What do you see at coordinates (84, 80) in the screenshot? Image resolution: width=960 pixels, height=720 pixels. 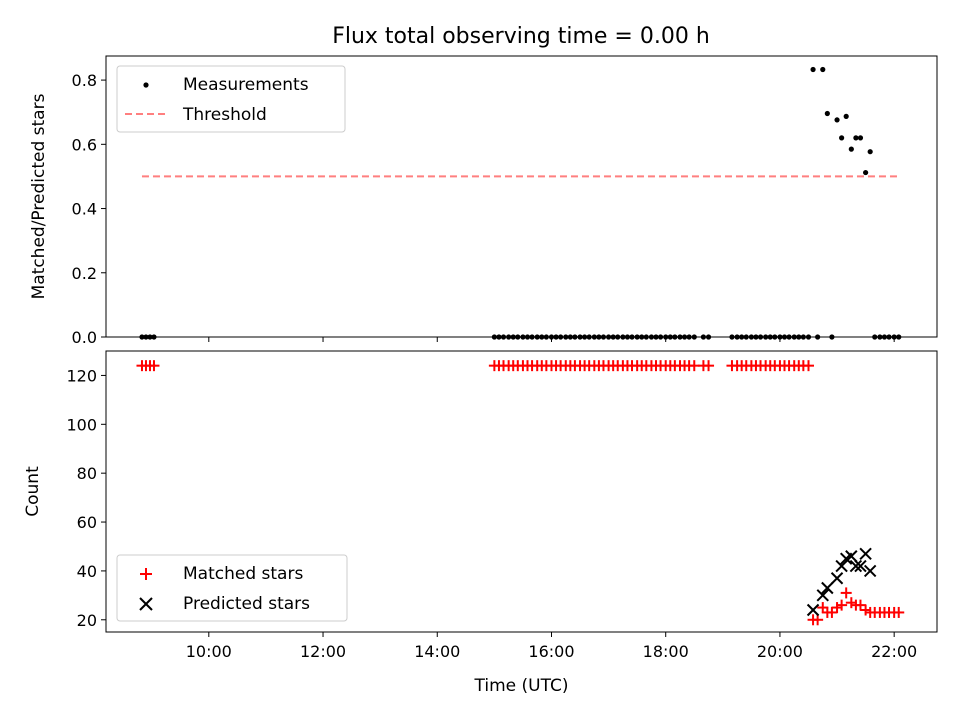 I see `top-y-tick-label: 0.8` at bounding box center [84, 80].